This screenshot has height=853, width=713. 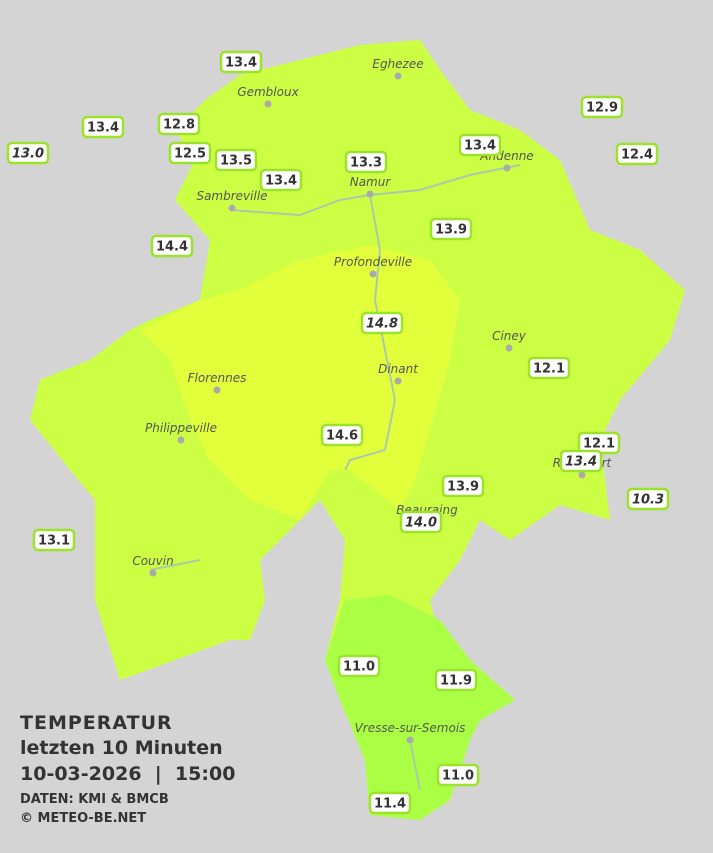 I want to click on city-name: Ciney, so click(x=509, y=336).